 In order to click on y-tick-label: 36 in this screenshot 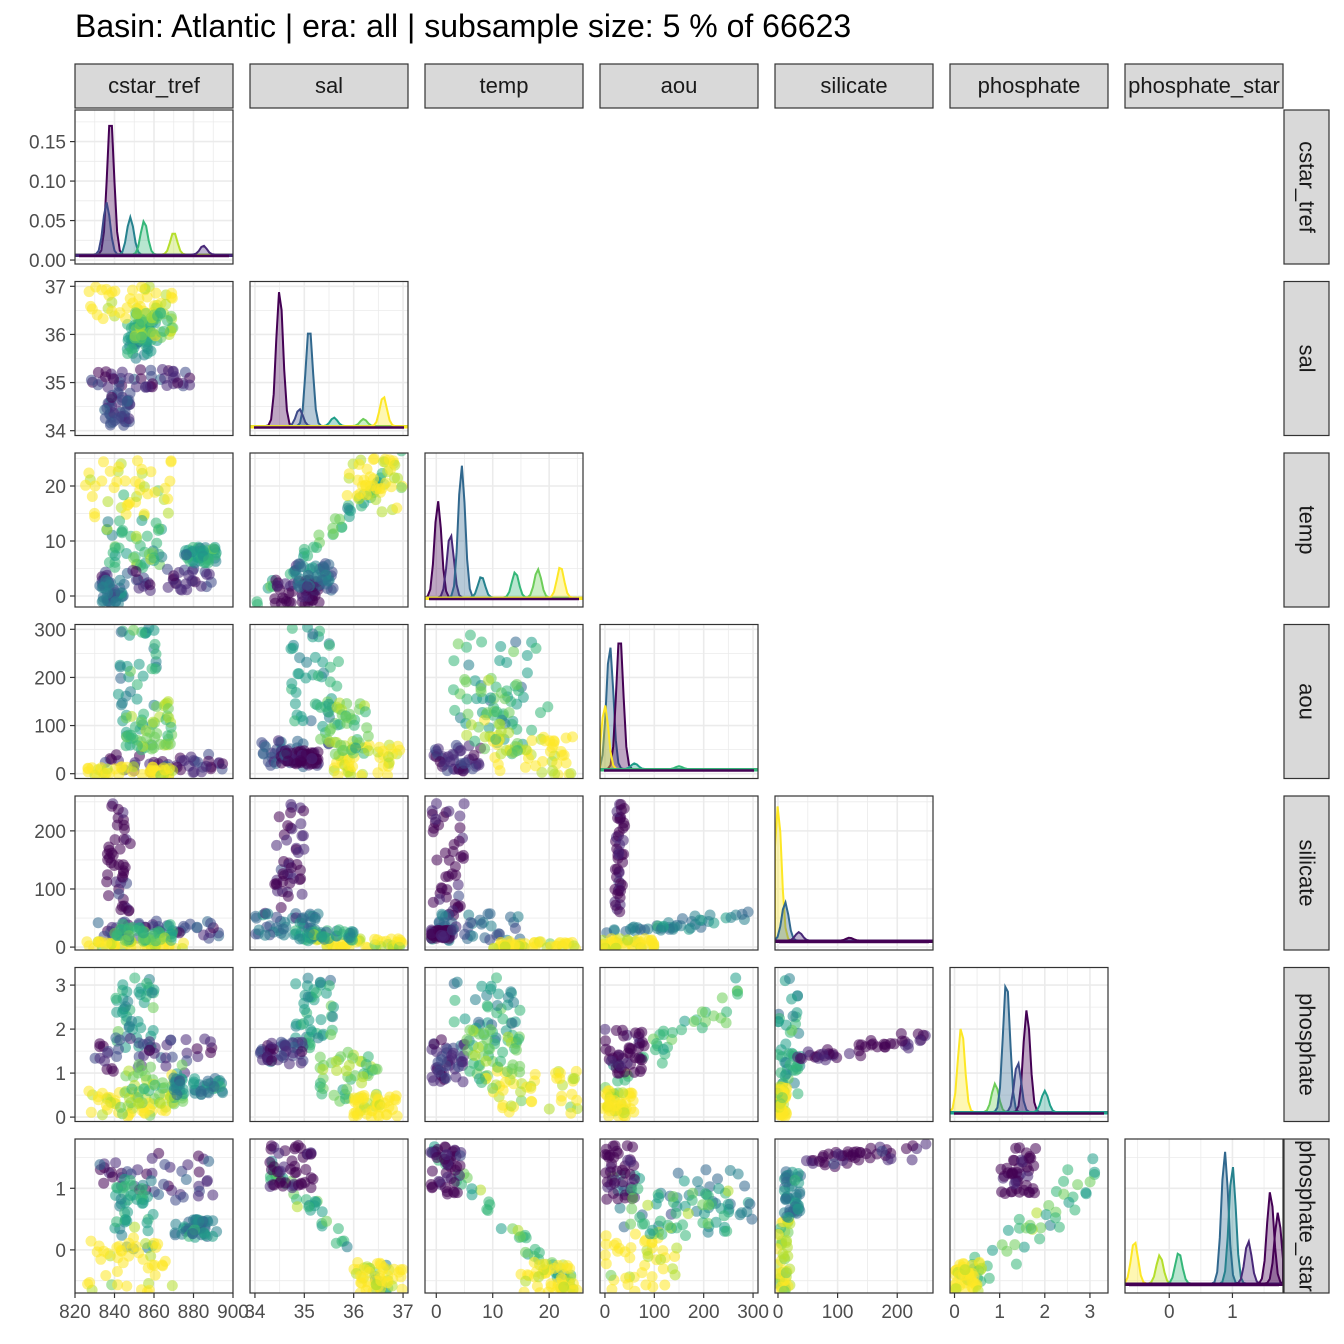, I will do `click(55, 335)`.